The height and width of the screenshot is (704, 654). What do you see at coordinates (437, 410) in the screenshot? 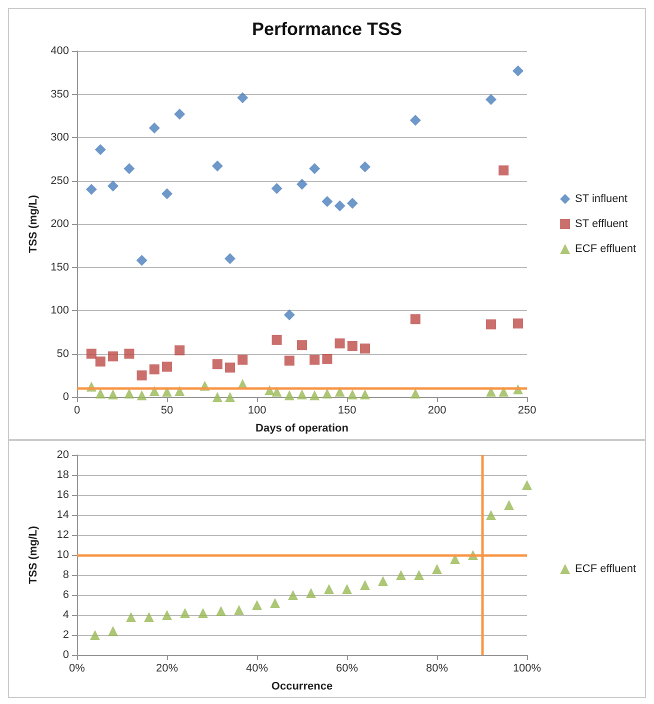
I see `x-tick-label: 200` at bounding box center [437, 410].